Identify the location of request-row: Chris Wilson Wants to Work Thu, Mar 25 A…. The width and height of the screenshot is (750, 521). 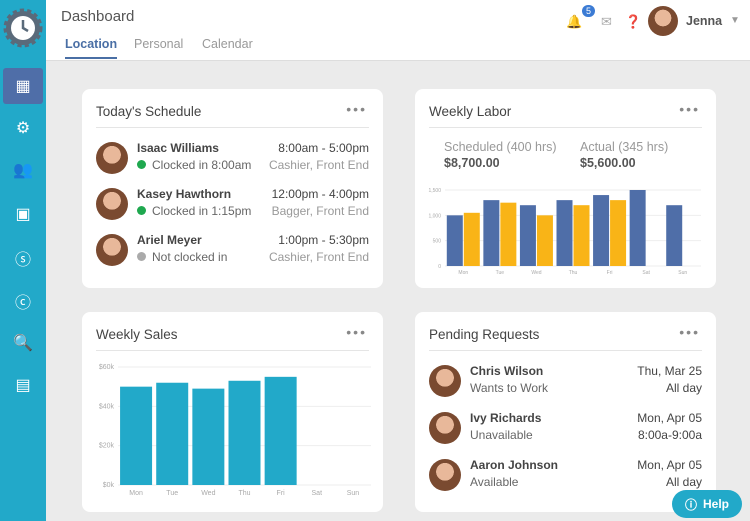
(565, 383).